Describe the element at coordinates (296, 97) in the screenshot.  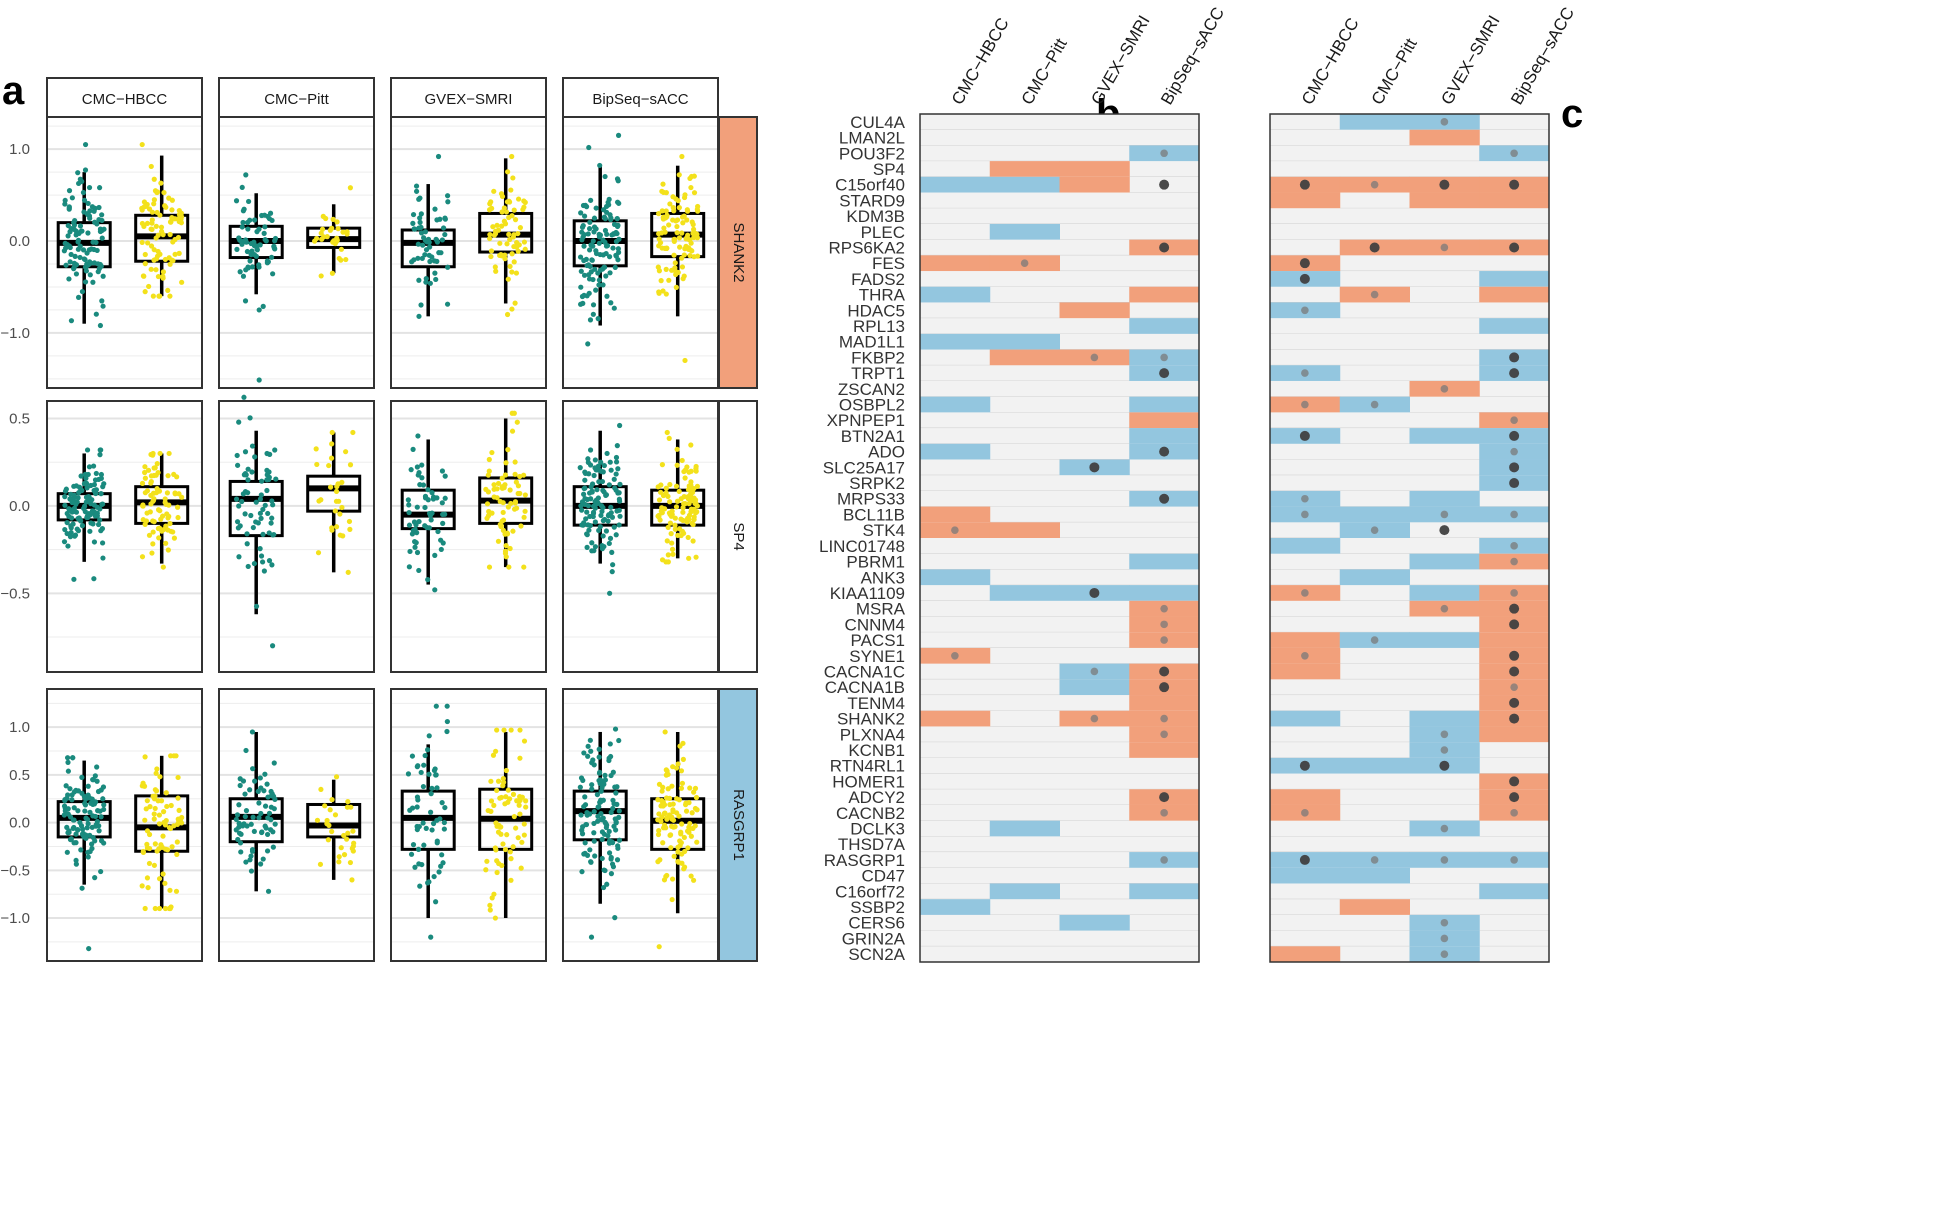
I see `strip-header-box` at that location.